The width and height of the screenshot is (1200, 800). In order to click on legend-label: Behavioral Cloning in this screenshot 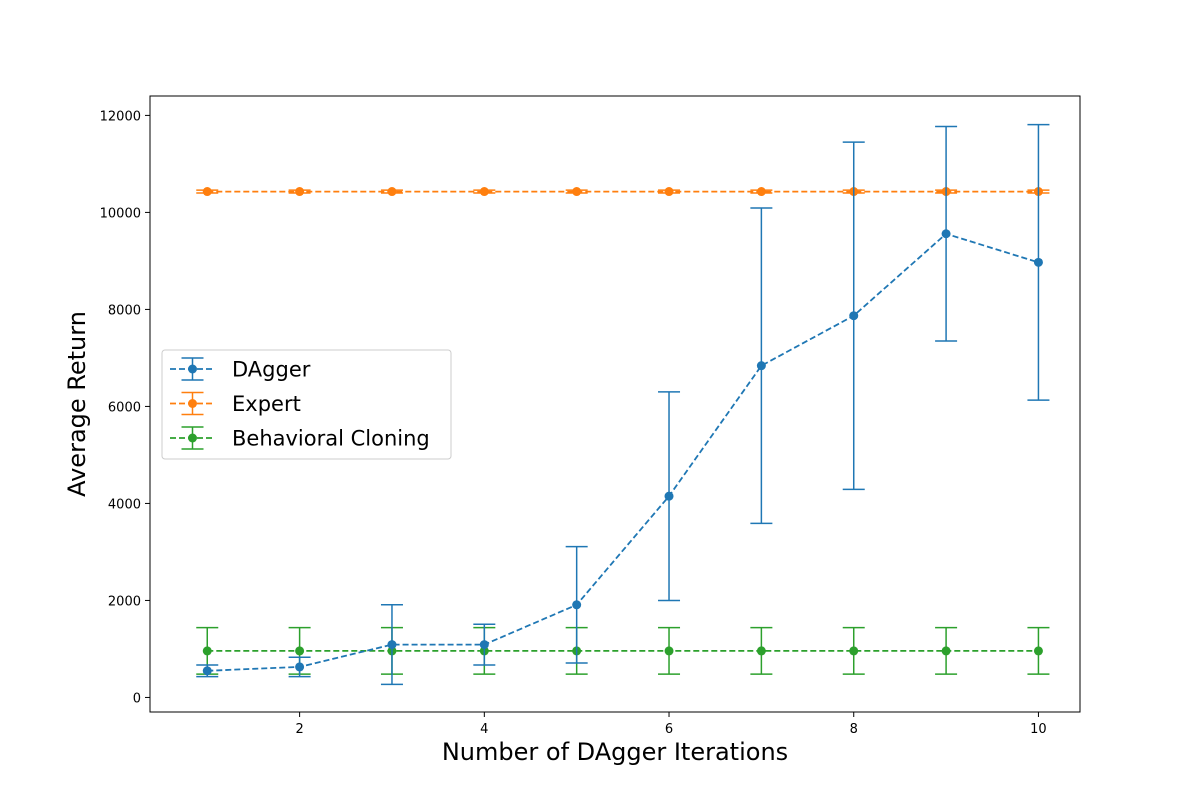, I will do `click(331, 439)`.